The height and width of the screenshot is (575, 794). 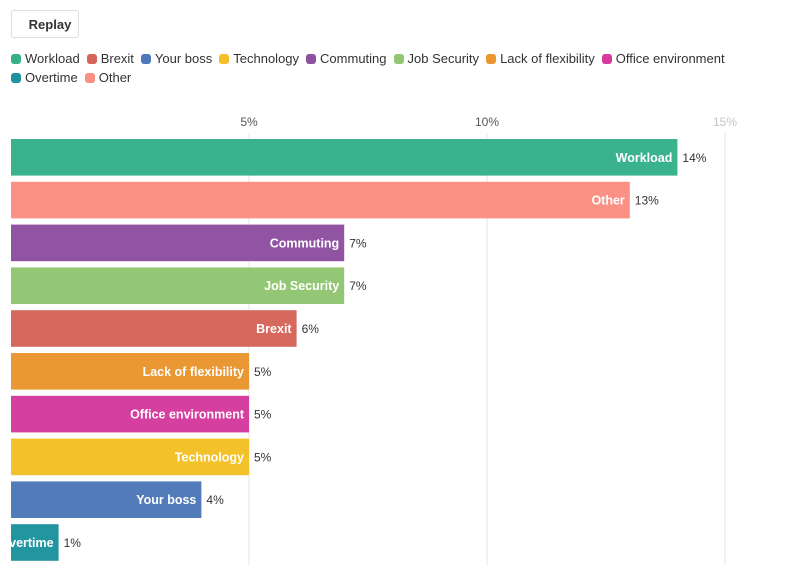 I want to click on bar-category-label: Commuting, so click(x=304, y=243).